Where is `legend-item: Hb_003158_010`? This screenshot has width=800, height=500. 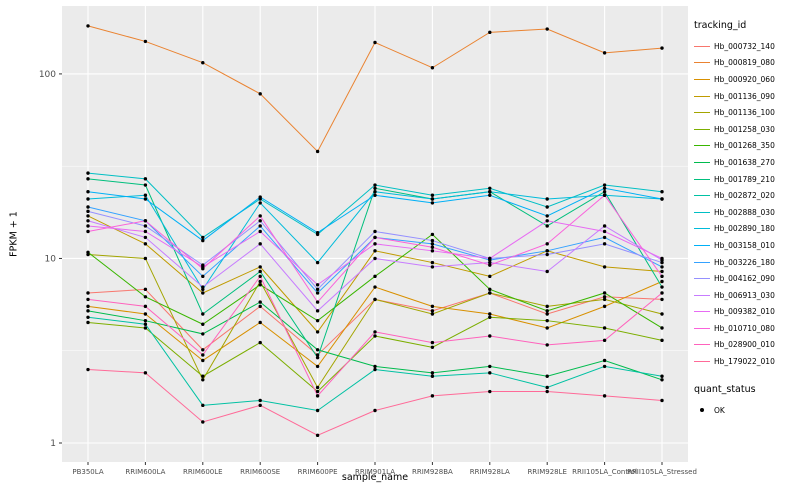
legend-item: Hb_003158_010 is located at coordinates (746, 245).